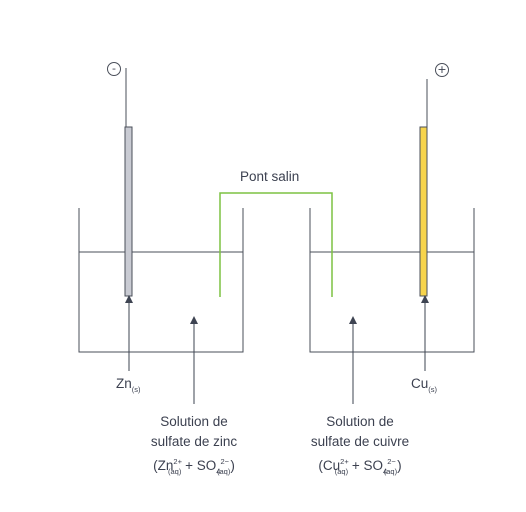 The height and width of the screenshot is (512, 526). What do you see at coordinates (420, 383) in the screenshot?
I see `copper-symbol: Cu` at bounding box center [420, 383].